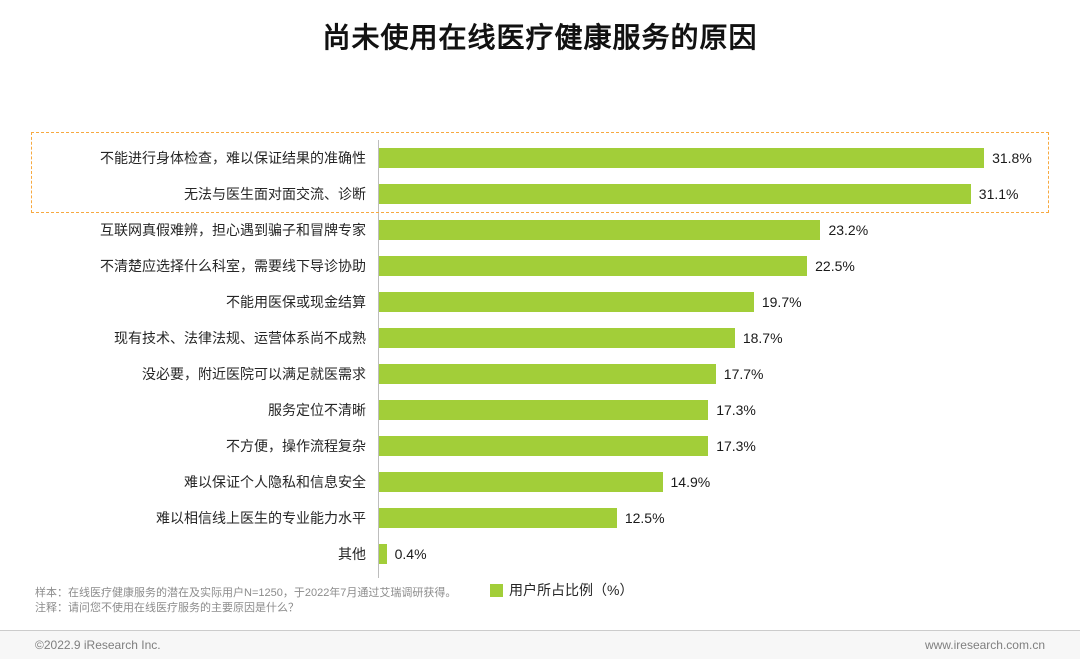 The height and width of the screenshot is (659, 1080). I want to click on bar-track: 12.5%, so click(711, 518).